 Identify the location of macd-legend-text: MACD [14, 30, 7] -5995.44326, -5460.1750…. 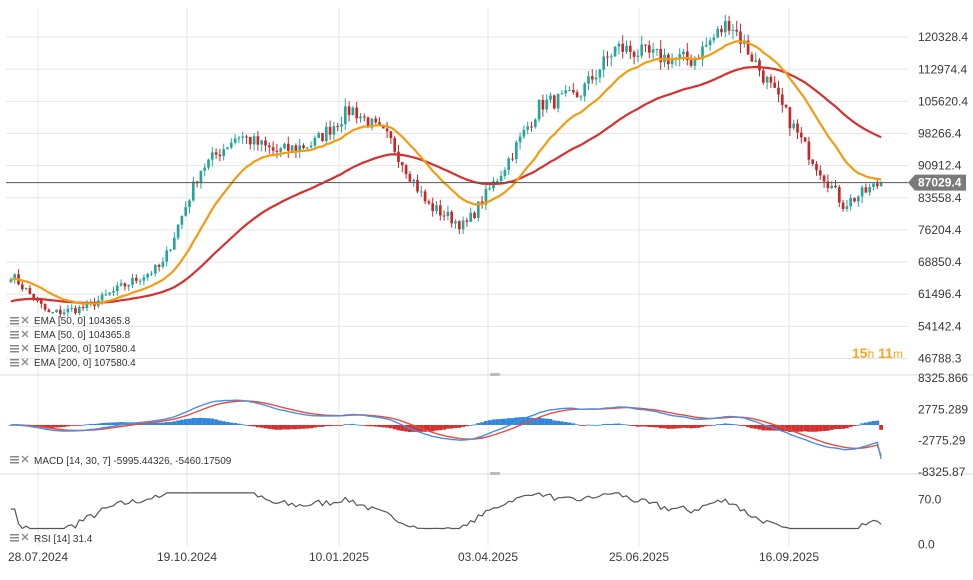
(133, 461).